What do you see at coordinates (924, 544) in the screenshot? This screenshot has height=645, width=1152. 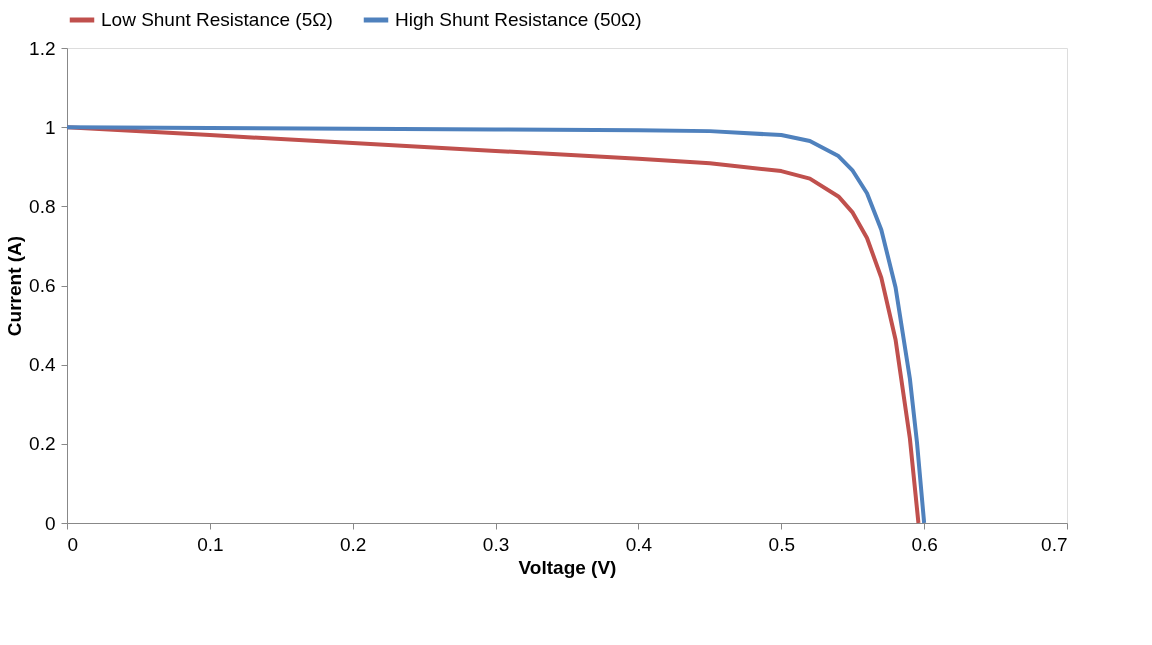 I see `x-tick-label: 0.6` at bounding box center [924, 544].